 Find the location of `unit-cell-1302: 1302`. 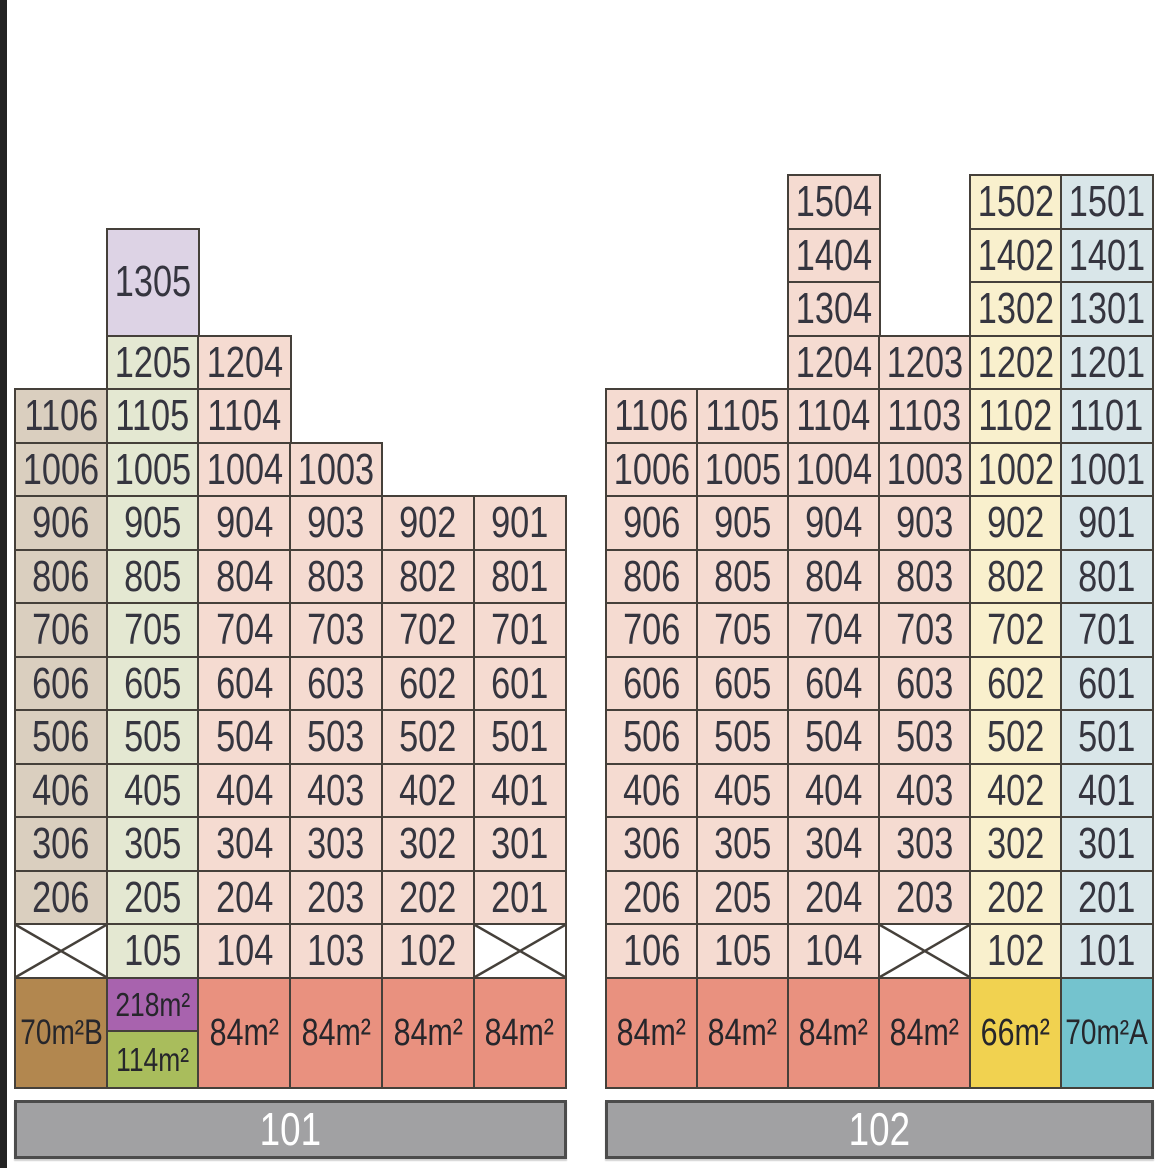

unit-cell-1302: 1302 is located at coordinates (1016, 309).